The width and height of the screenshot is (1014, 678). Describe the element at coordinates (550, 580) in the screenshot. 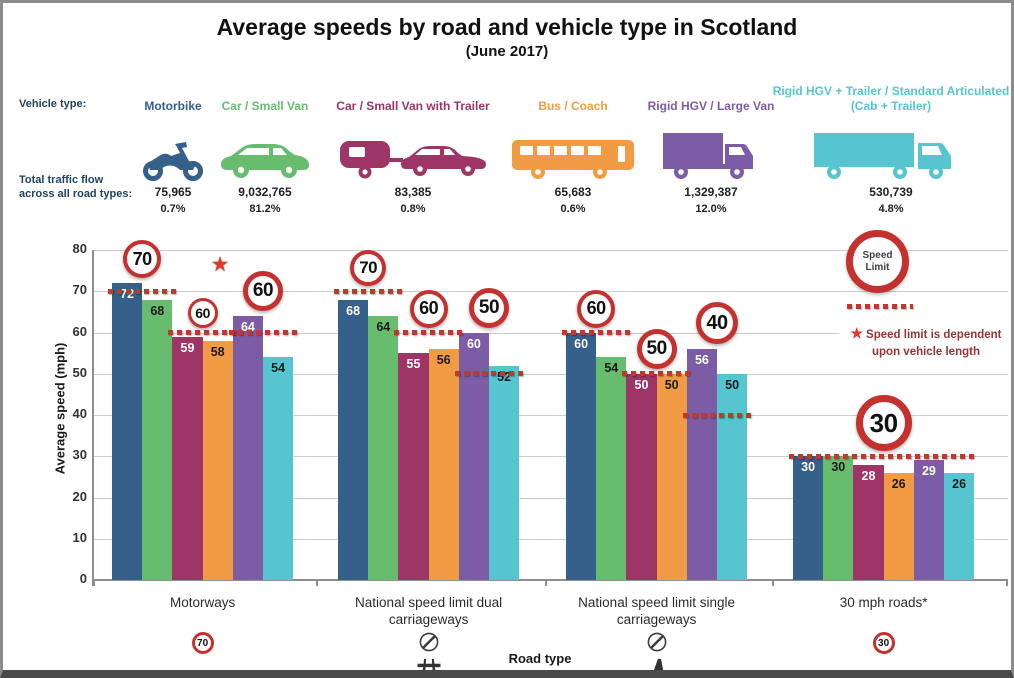

I see `x-axis-line` at that location.